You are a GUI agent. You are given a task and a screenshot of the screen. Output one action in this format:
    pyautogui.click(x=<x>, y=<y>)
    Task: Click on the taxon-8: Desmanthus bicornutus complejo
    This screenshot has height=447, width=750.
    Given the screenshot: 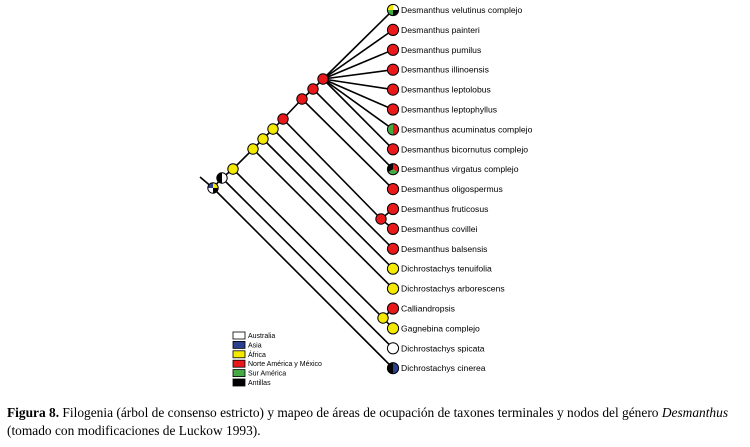 What is the action you would take?
    pyautogui.click(x=457, y=149)
    